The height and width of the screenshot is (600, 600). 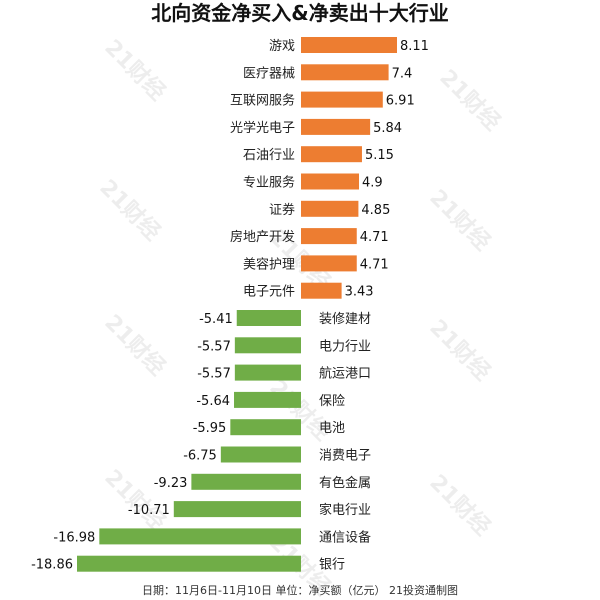 What do you see at coordinates (372, 183) in the screenshot?
I see `value-label-5: 4.9` at bounding box center [372, 183].